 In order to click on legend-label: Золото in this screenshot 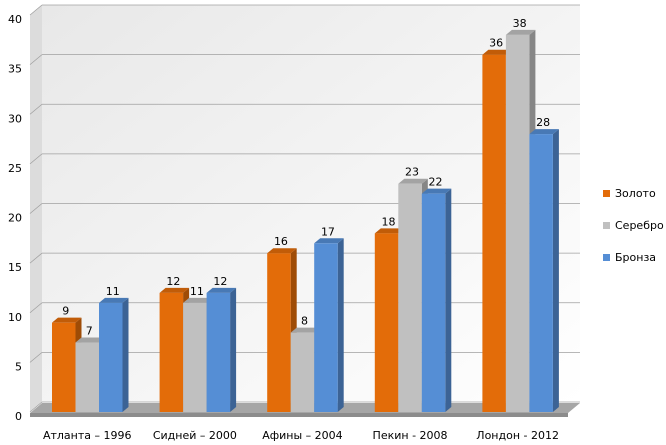, I will do `click(635, 193)`.